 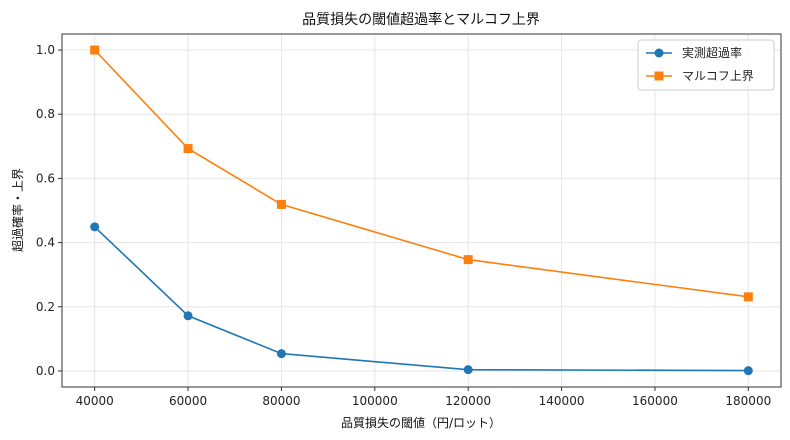 I want to click on y-tick-label: 1.0, so click(x=45, y=50).